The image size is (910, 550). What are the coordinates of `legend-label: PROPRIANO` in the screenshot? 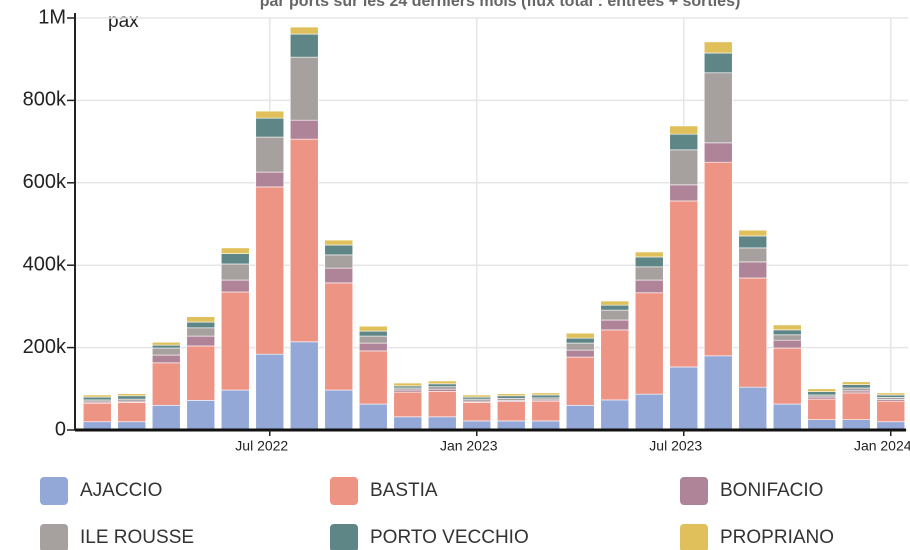 It's located at (777, 537).